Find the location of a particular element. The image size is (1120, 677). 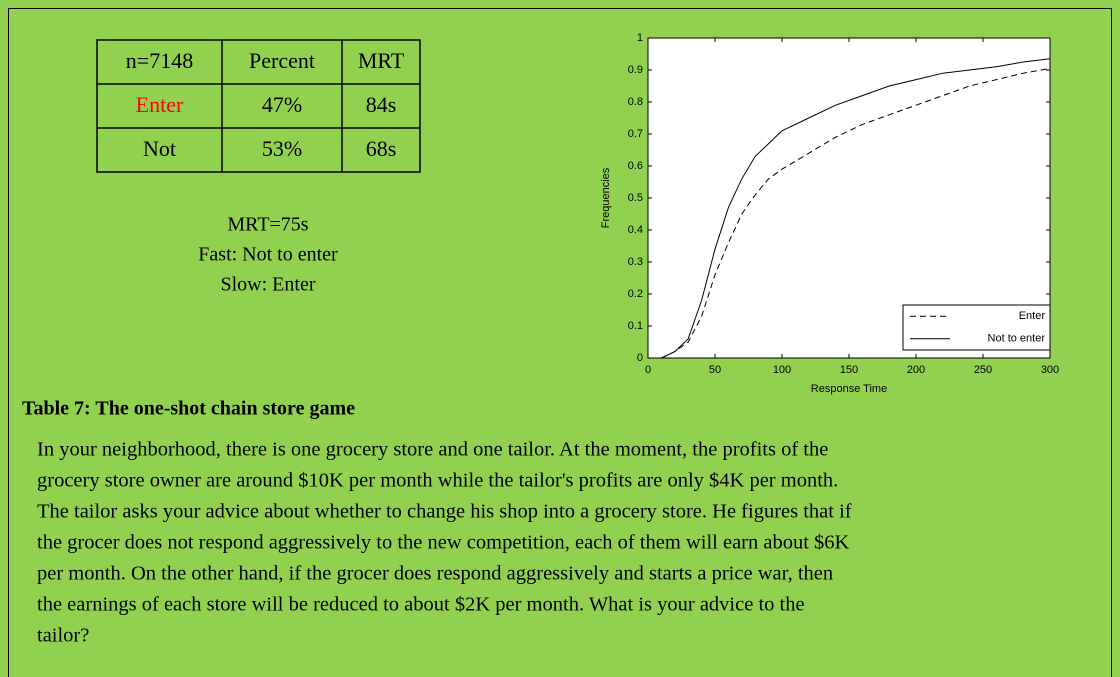

legend-box is located at coordinates (976, 327).